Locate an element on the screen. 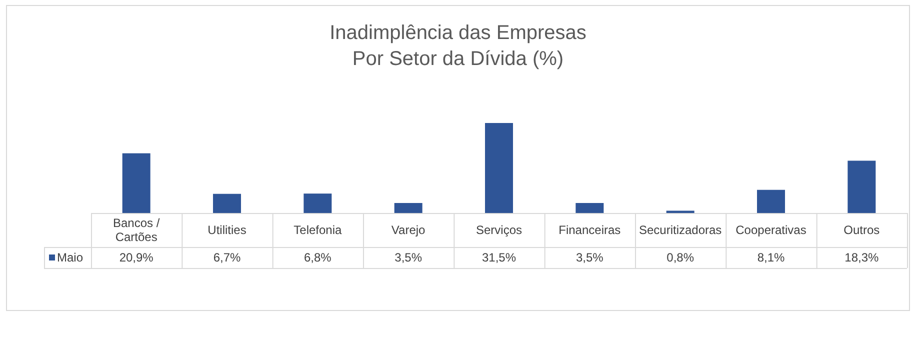  data-label: 31,5% is located at coordinates (499, 257).